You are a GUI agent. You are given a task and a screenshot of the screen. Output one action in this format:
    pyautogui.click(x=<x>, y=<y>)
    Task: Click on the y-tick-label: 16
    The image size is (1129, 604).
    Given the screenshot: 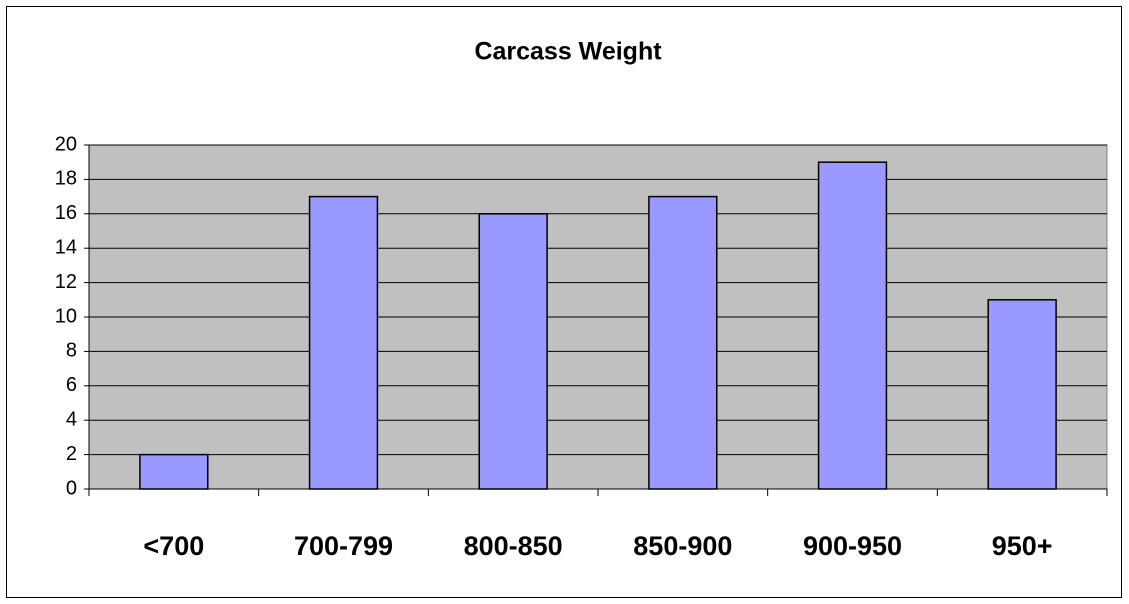 What is the action you would take?
    pyautogui.click(x=66, y=213)
    